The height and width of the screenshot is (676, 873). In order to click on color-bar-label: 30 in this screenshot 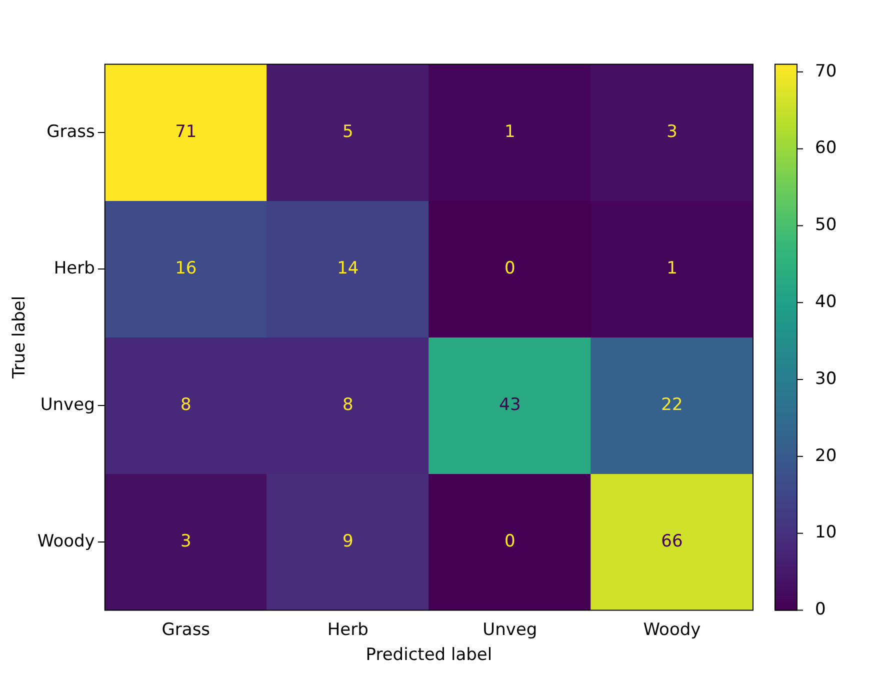, I will do `click(826, 378)`.